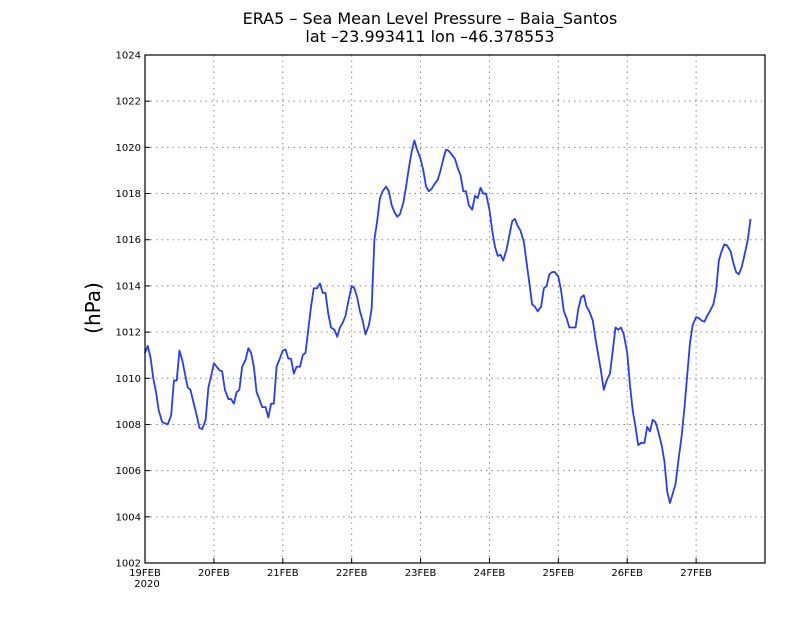 This screenshot has height=618, width=800. Describe the element at coordinates (128, 194) in the screenshot. I see `y-tick-label: 1018` at that location.